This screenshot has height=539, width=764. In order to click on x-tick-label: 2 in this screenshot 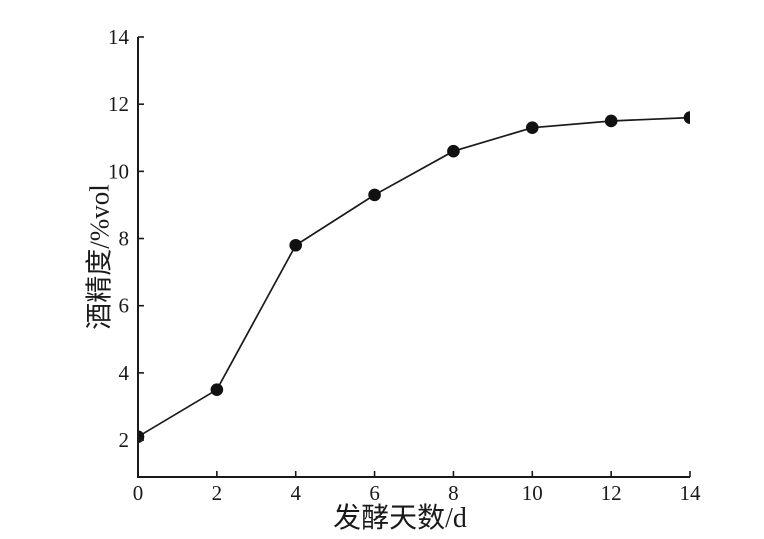, I will do `click(217, 493)`.